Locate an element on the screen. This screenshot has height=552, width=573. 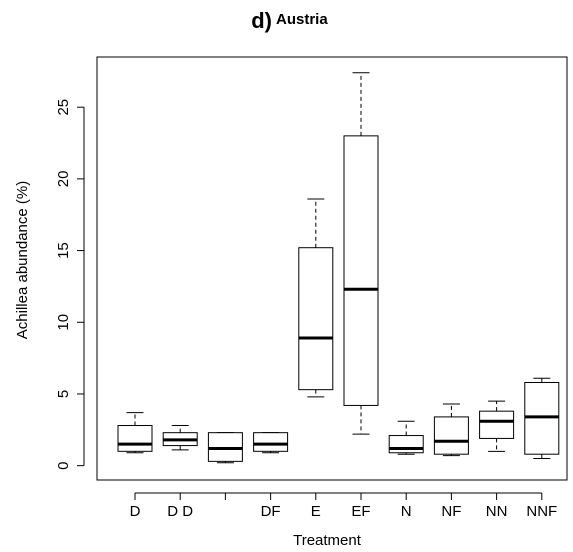
x-tick-label: N is located at coordinates (406, 511).